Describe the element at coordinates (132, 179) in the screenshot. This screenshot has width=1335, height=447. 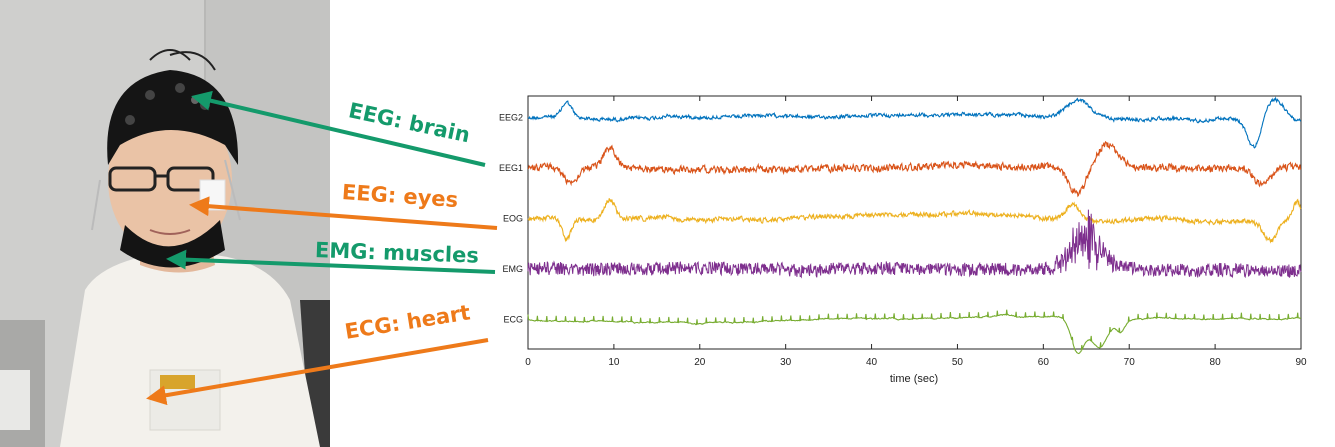
I see `glasses` at that location.